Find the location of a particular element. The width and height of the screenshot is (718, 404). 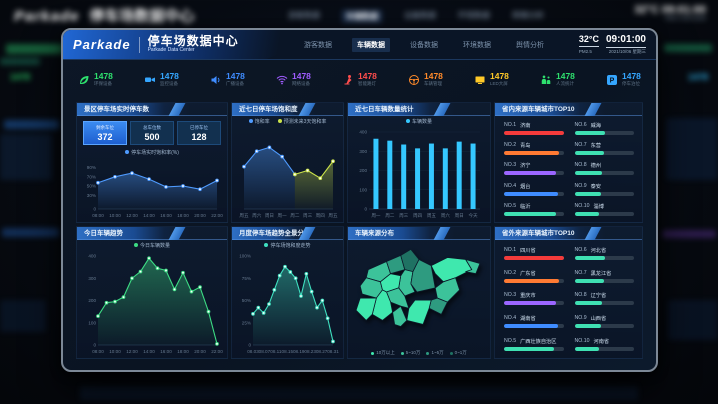

top10-item-湖南省: NO.4 湖南省 is located at coordinates (534, 321).